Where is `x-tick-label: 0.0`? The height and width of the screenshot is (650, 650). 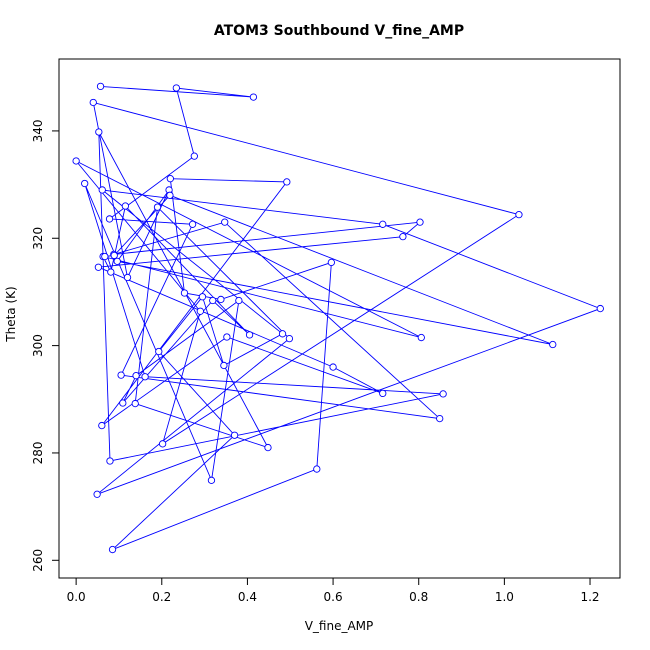
x-tick-label: 0.0 is located at coordinates (76, 597).